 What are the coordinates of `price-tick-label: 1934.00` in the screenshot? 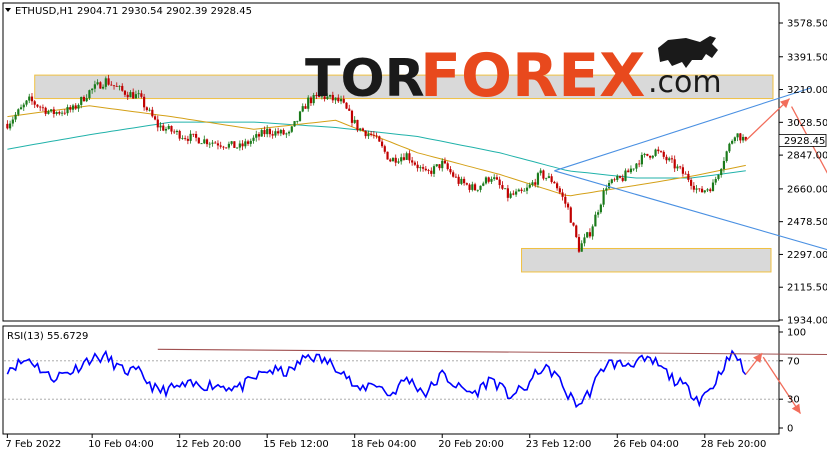 It's located at (807, 321).